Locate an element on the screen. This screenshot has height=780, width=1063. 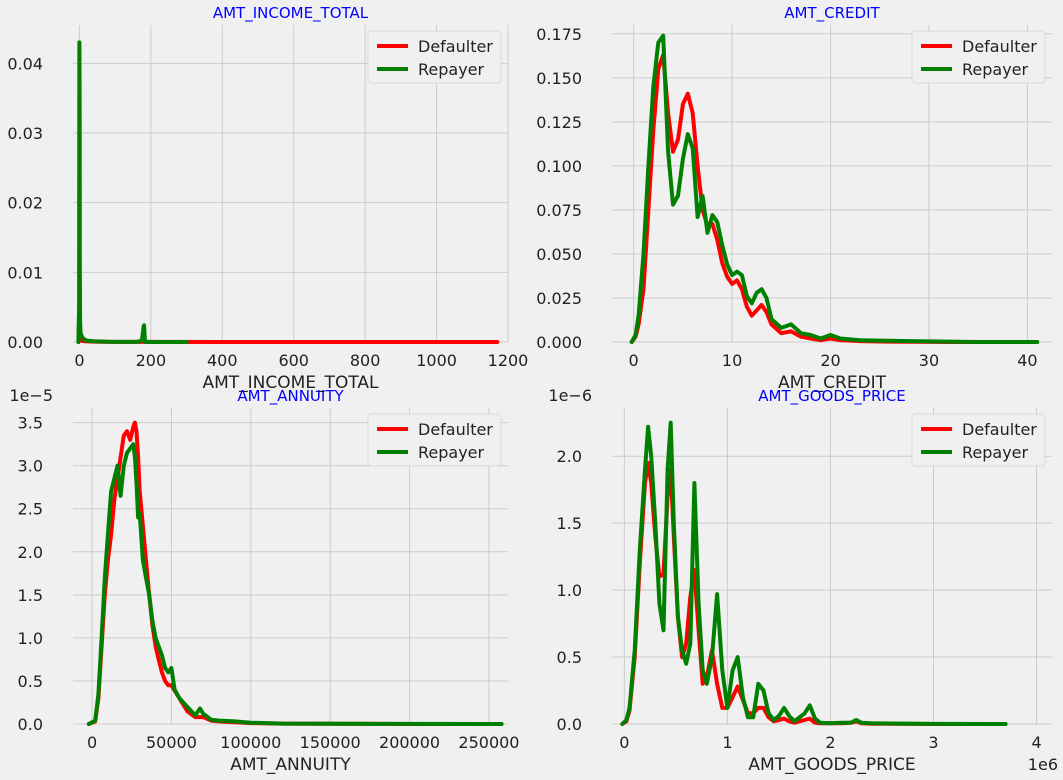
x-tick-label: 600 is located at coordinates (293, 360).